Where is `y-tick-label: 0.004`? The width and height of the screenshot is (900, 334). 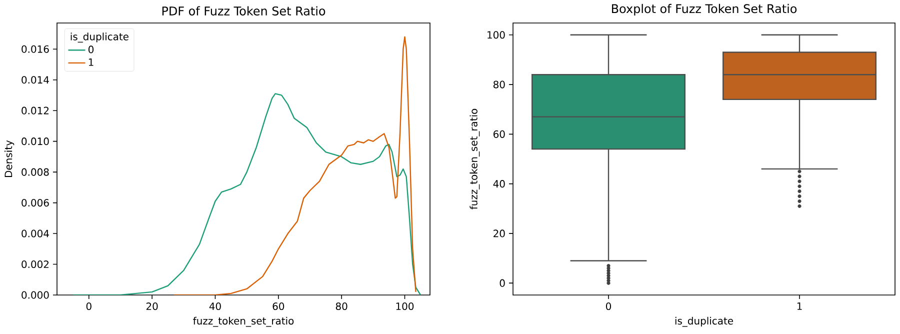 y-tick-label: 0.004 is located at coordinates (35, 234).